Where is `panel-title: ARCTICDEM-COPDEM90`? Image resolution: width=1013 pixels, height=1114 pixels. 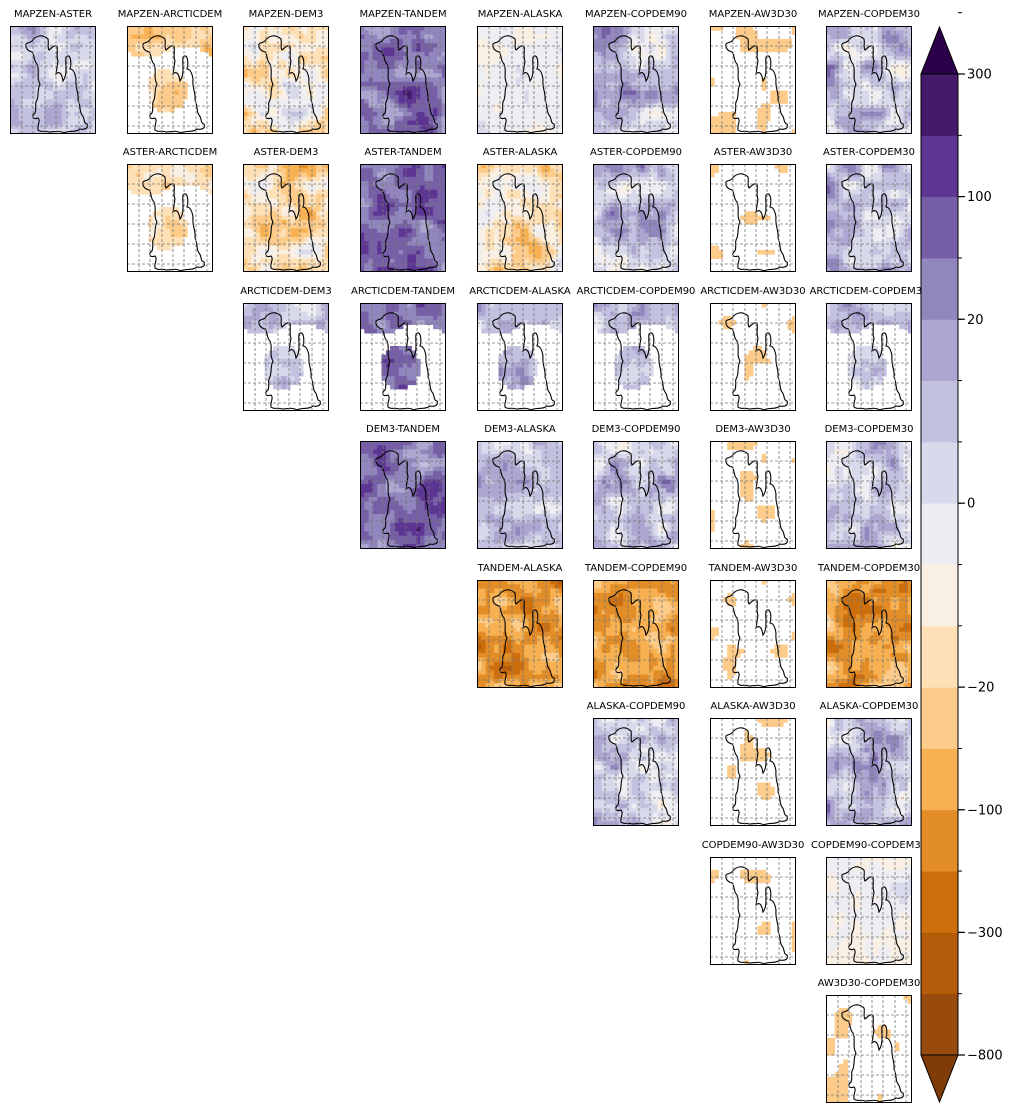 panel-title: ARCTICDEM-COPDEM90 is located at coordinates (636, 291).